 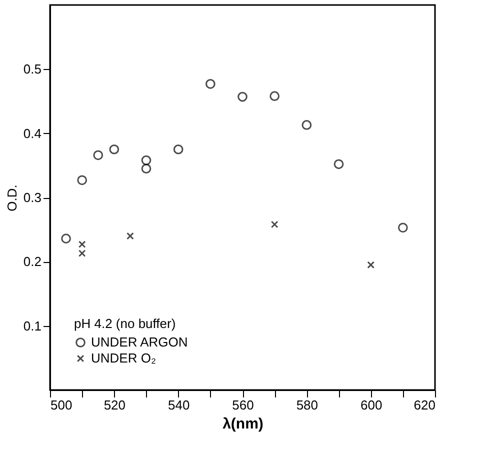 What do you see at coordinates (12, 198) in the screenshot?
I see `y-axis-title: O.D.` at bounding box center [12, 198].